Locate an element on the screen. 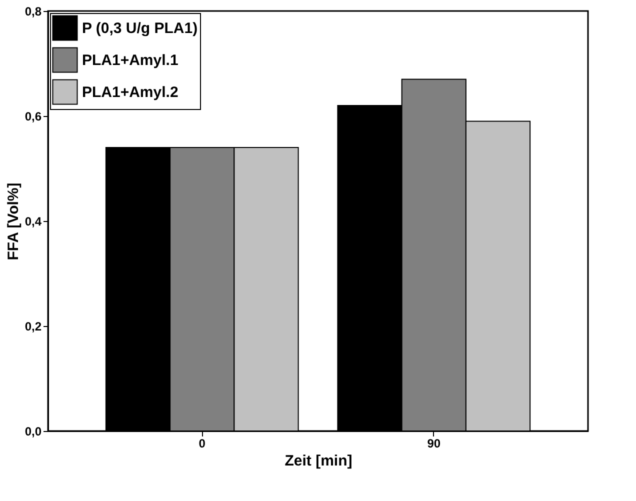 The image size is (636, 501). y-tick-label: 0,0 is located at coordinates (33, 431).